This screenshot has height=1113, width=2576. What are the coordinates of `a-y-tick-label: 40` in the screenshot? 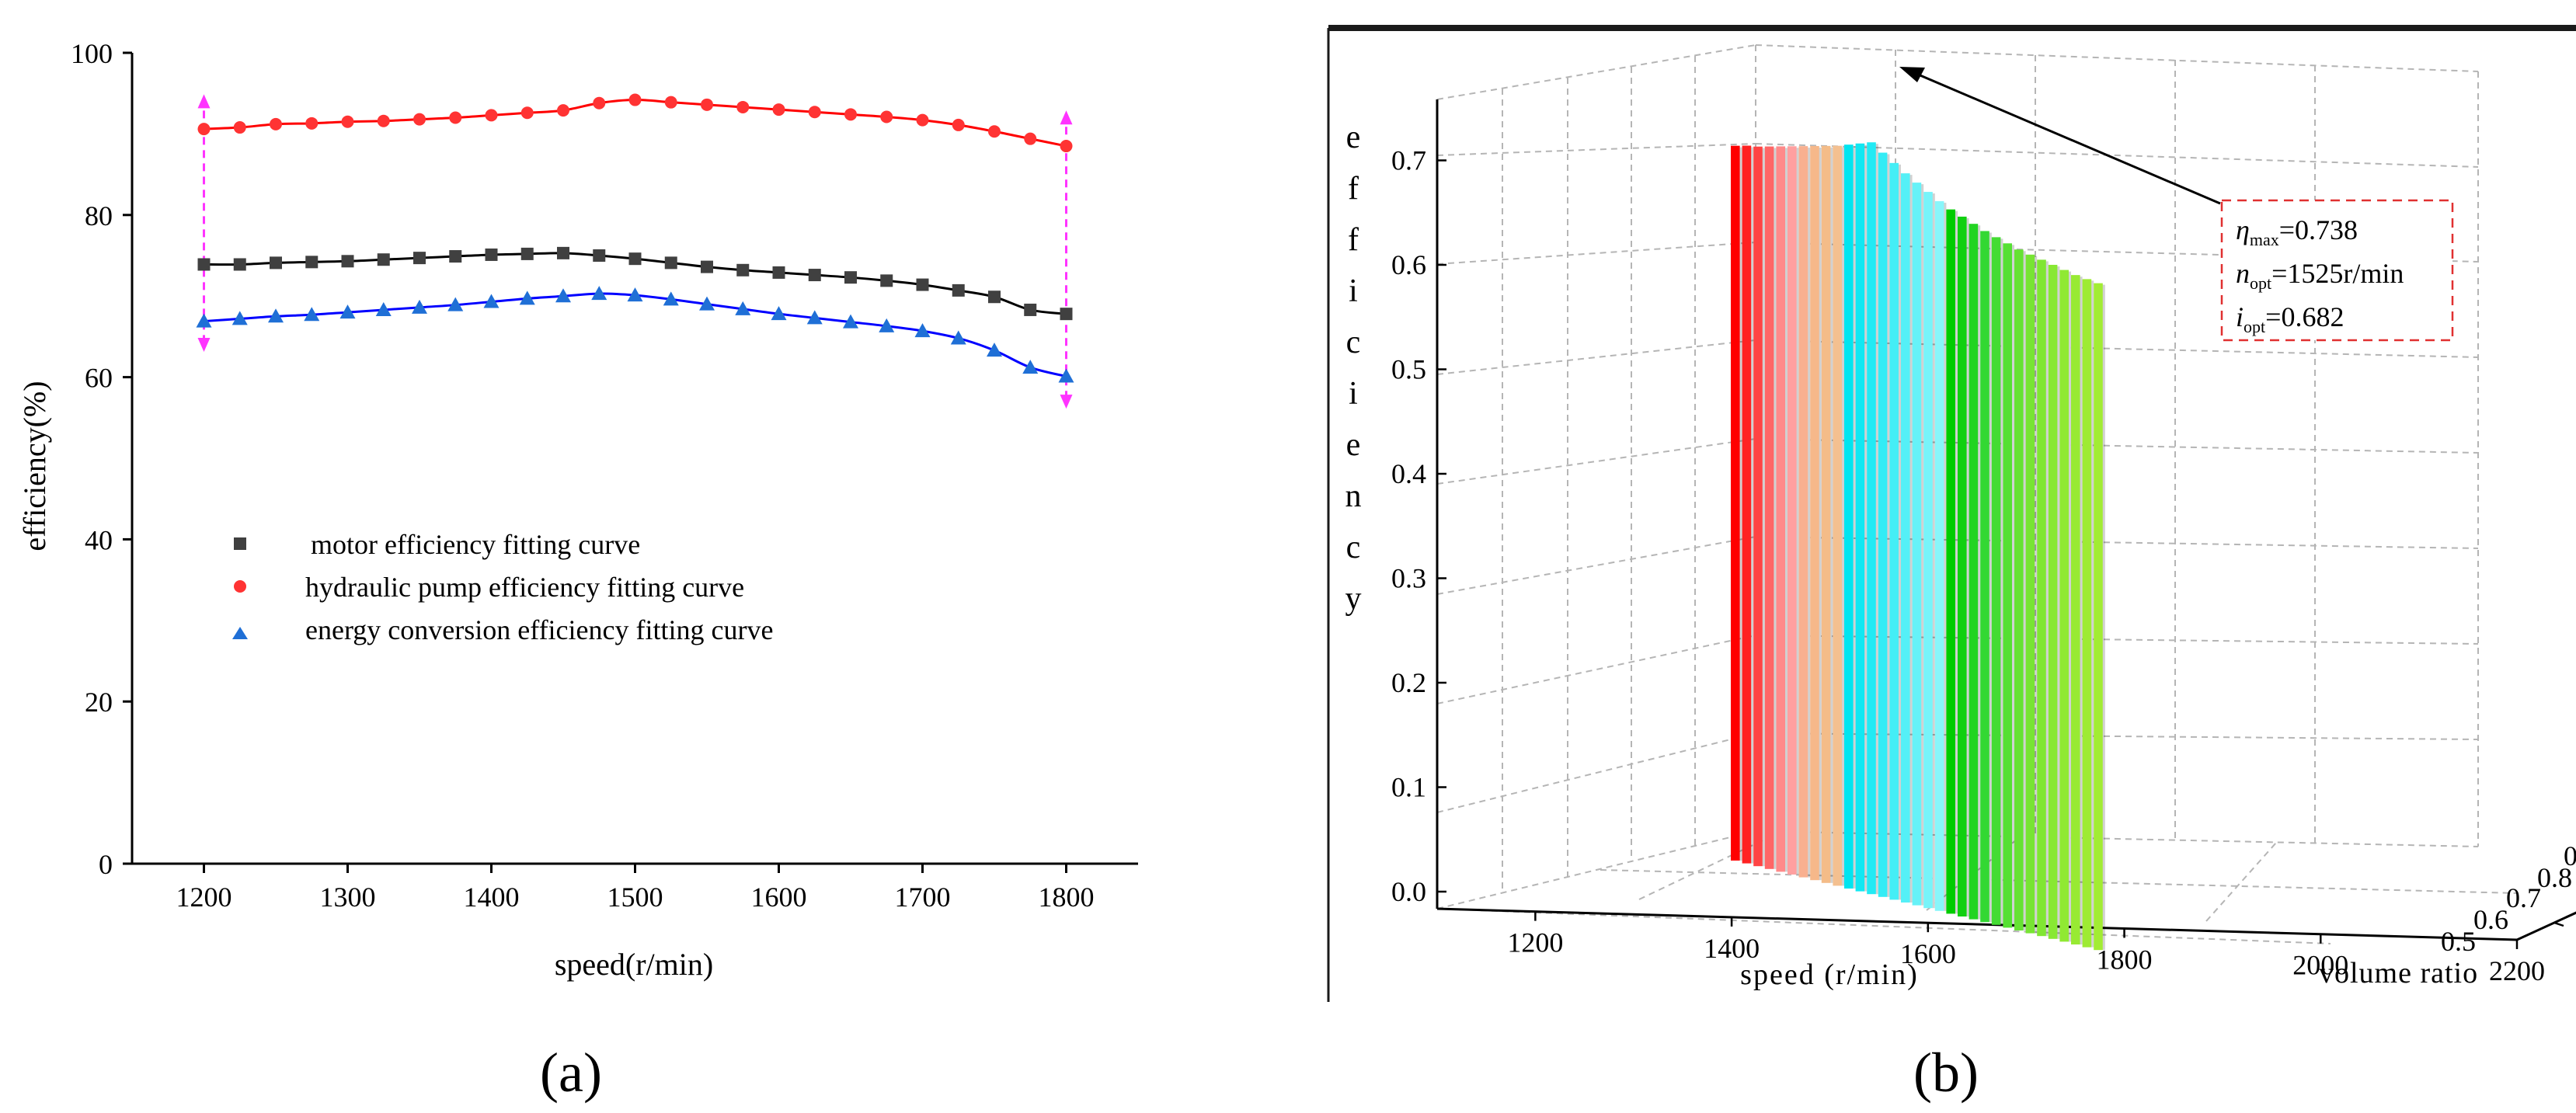 It's located at (99, 539).